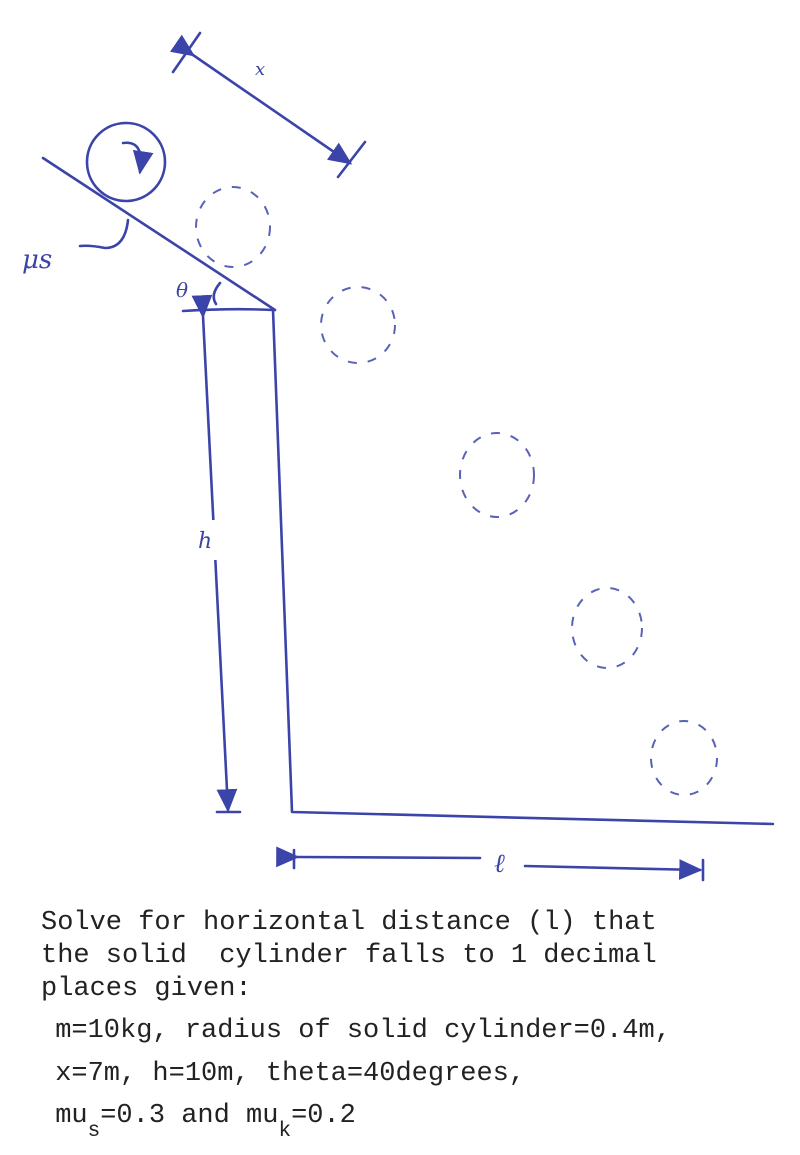 This screenshot has width=800, height=1155. I want to click on problem-line-friction: mus=0.3 and muk=0.2, so click(197, 1122).